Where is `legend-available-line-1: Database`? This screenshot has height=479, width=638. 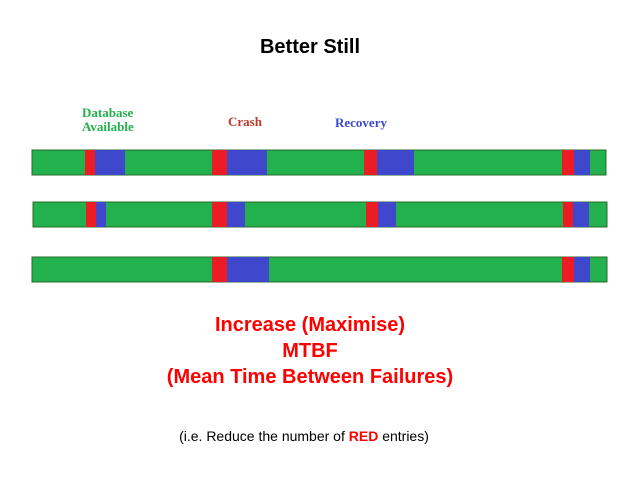 legend-available-line-1: Database is located at coordinates (108, 112).